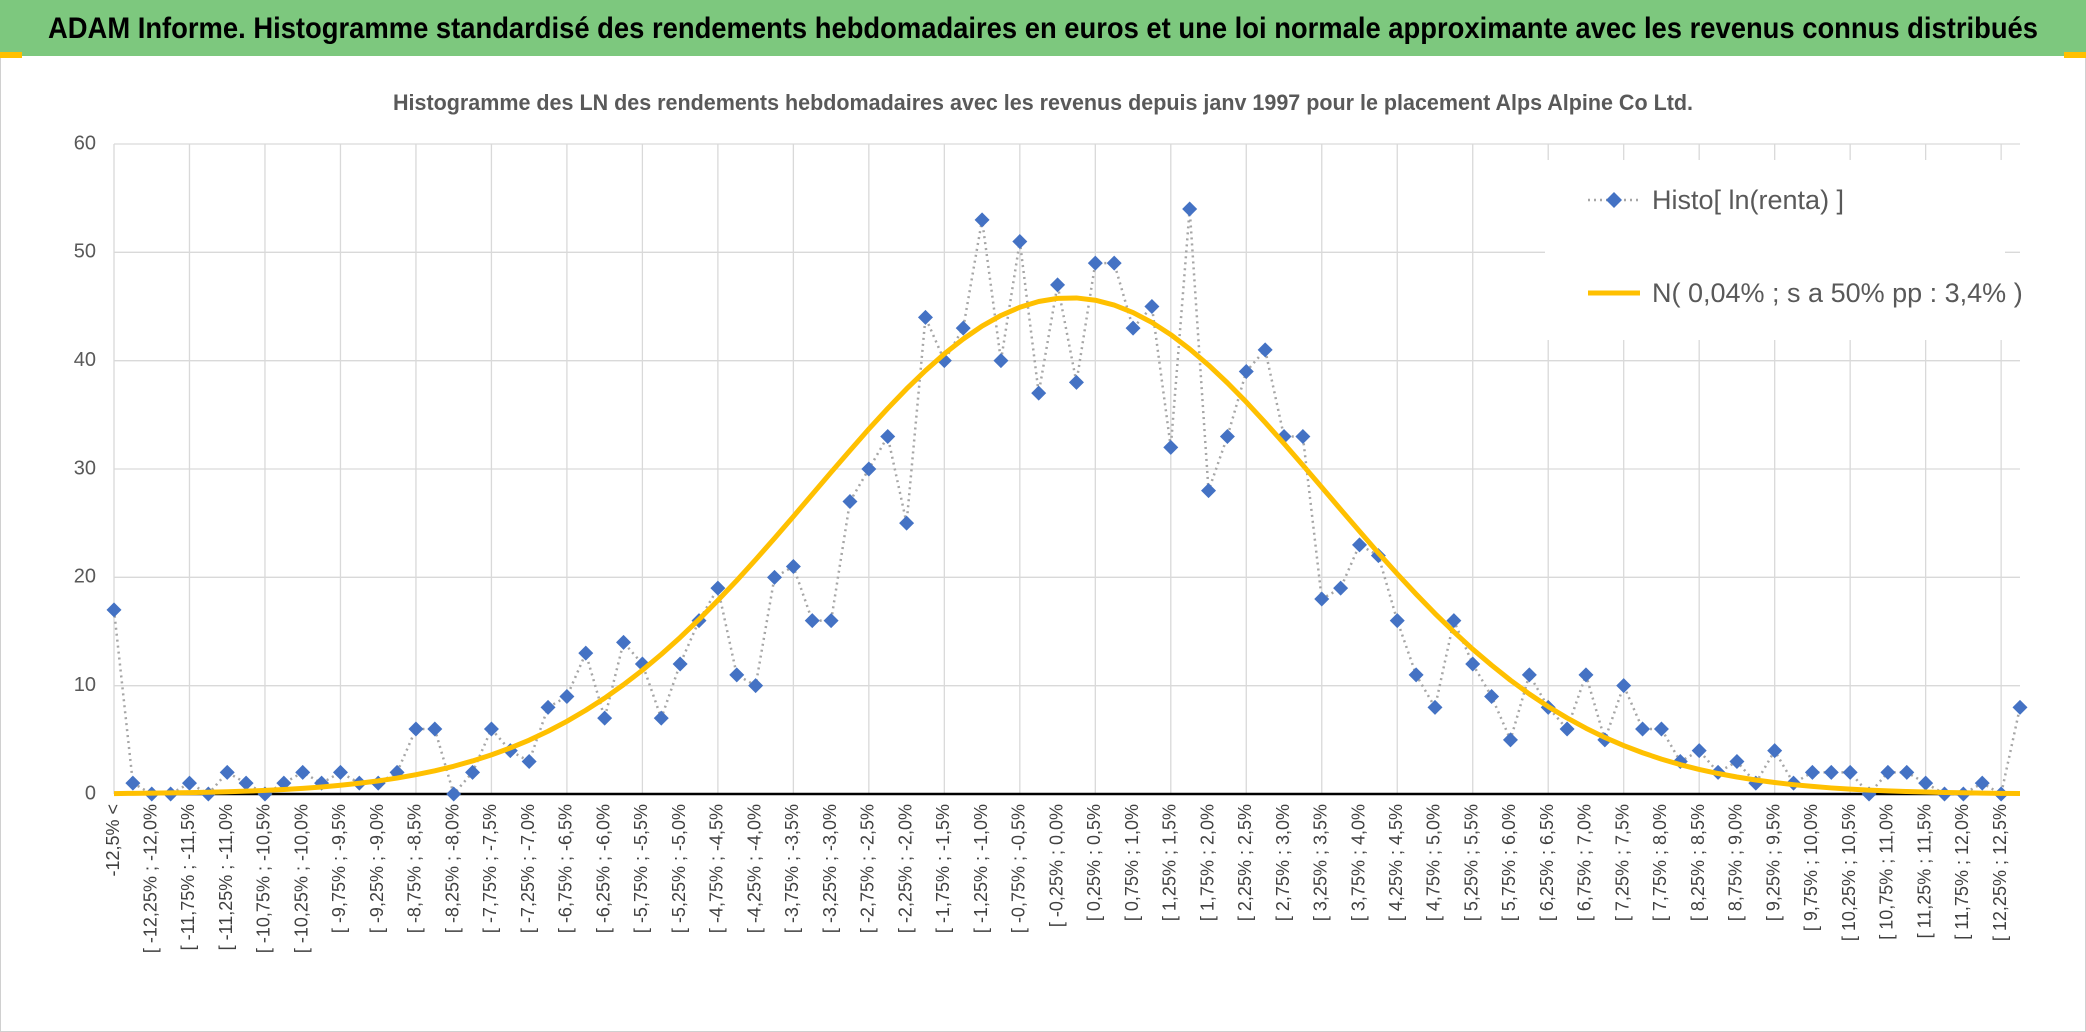  What do you see at coordinates (1170, 862) in the screenshot?
I see `x-tick-label: [ 1,25% ; 1,5%` at bounding box center [1170, 862].